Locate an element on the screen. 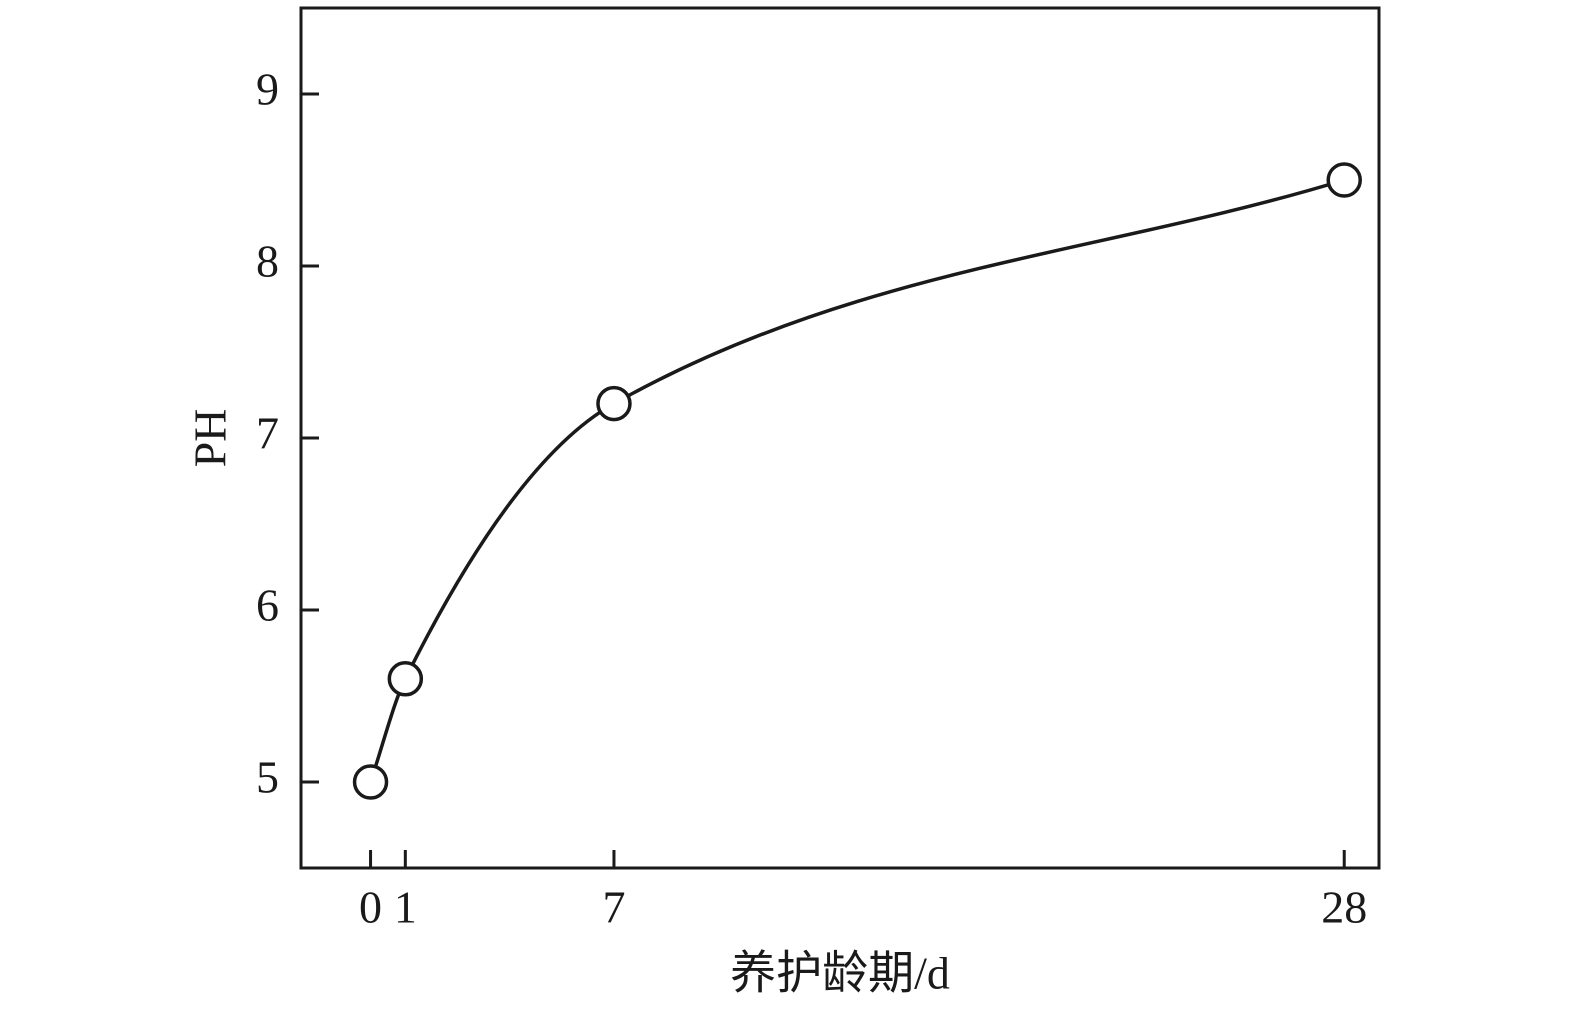 The width and height of the screenshot is (1575, 1029). x-tick-label: 28 is located at coordinates (1344, 907).